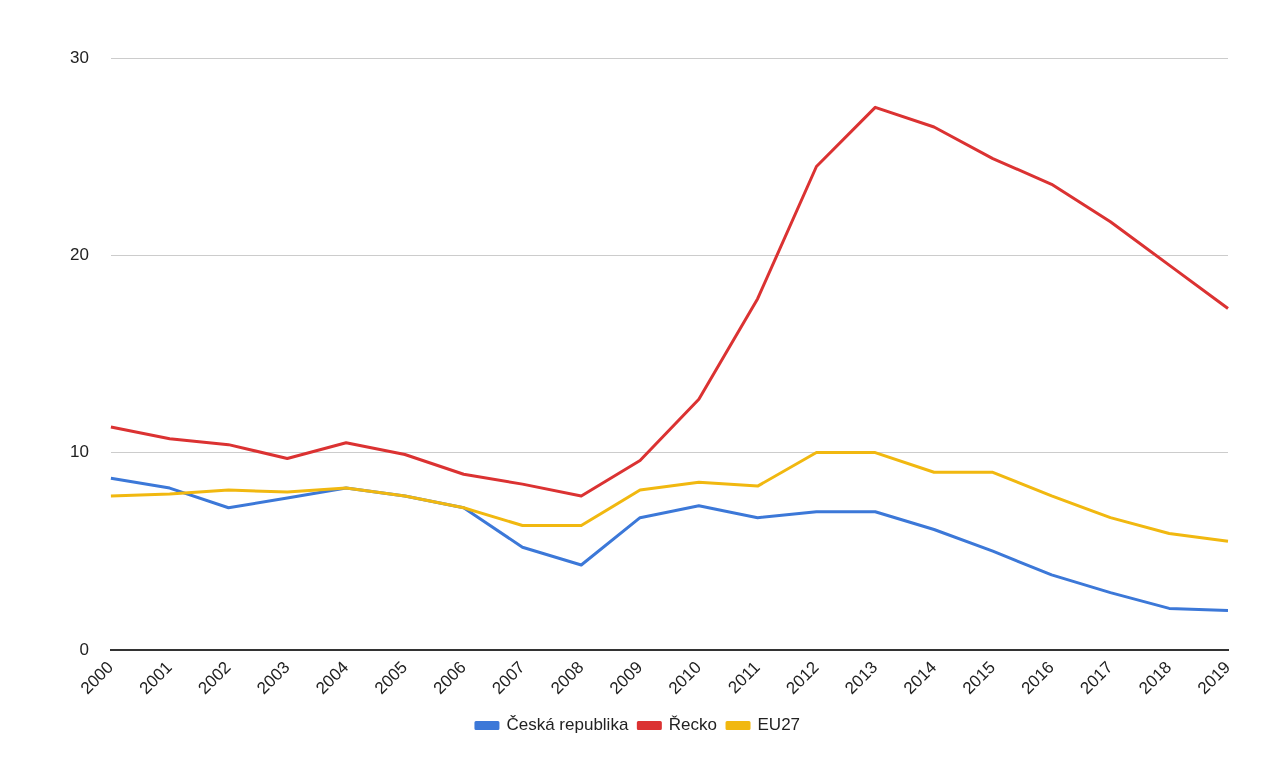 This screenshot has width=1286, height=762. I want to click on legend-label: EU27, so click(779, 725).